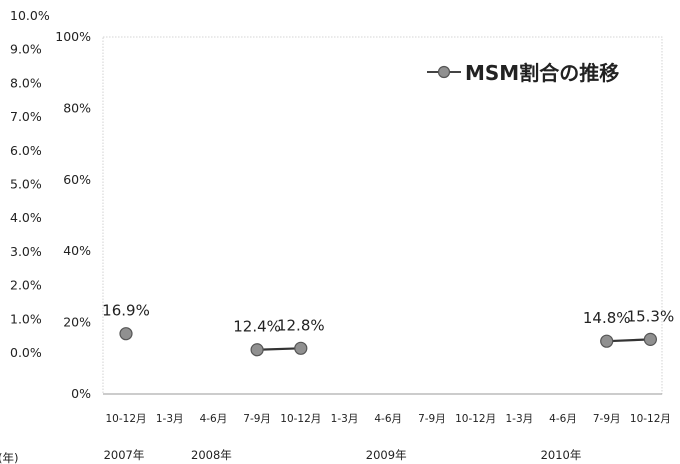 The height and width of the screenshot is (464, 680). I want to click on year-label: 2007年, so click(124, 455).